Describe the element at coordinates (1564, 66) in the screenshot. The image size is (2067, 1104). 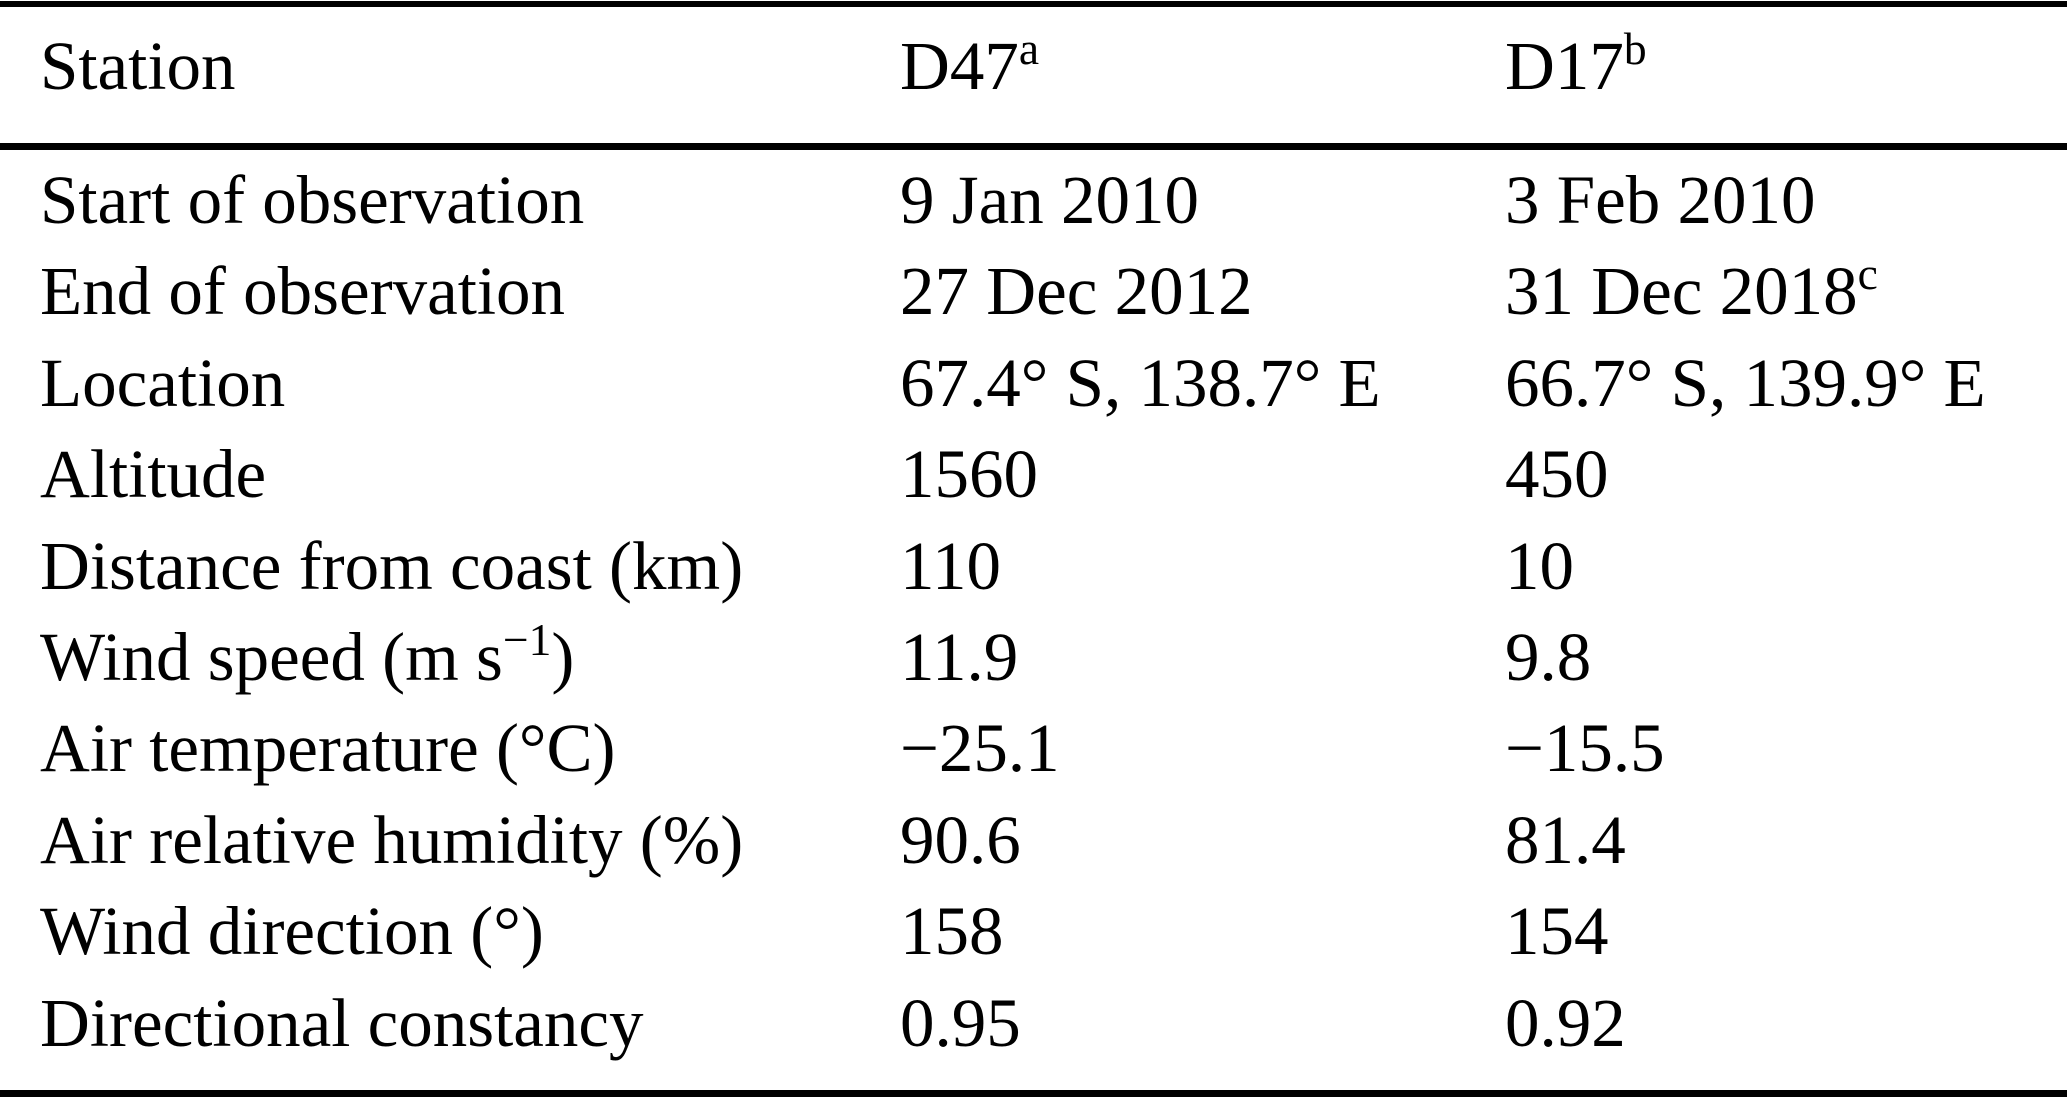
I see `header-d17-label: D17` at that location.